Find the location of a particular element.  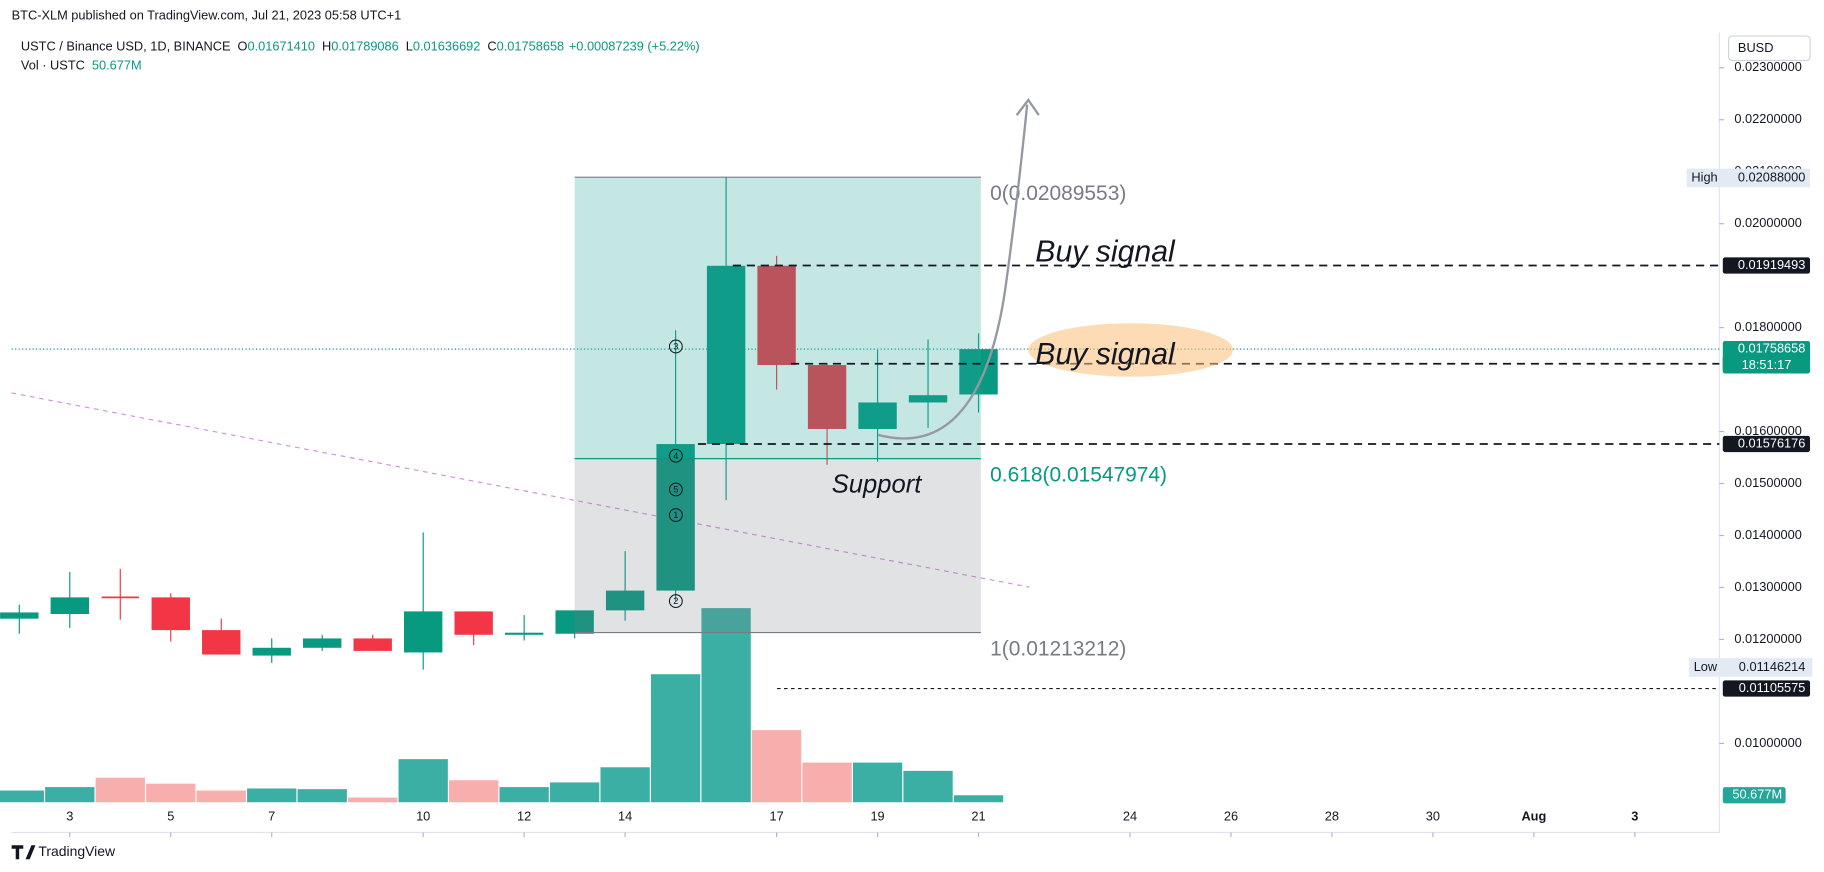

wave-mark: 4 is located at coordinates (675, 456).